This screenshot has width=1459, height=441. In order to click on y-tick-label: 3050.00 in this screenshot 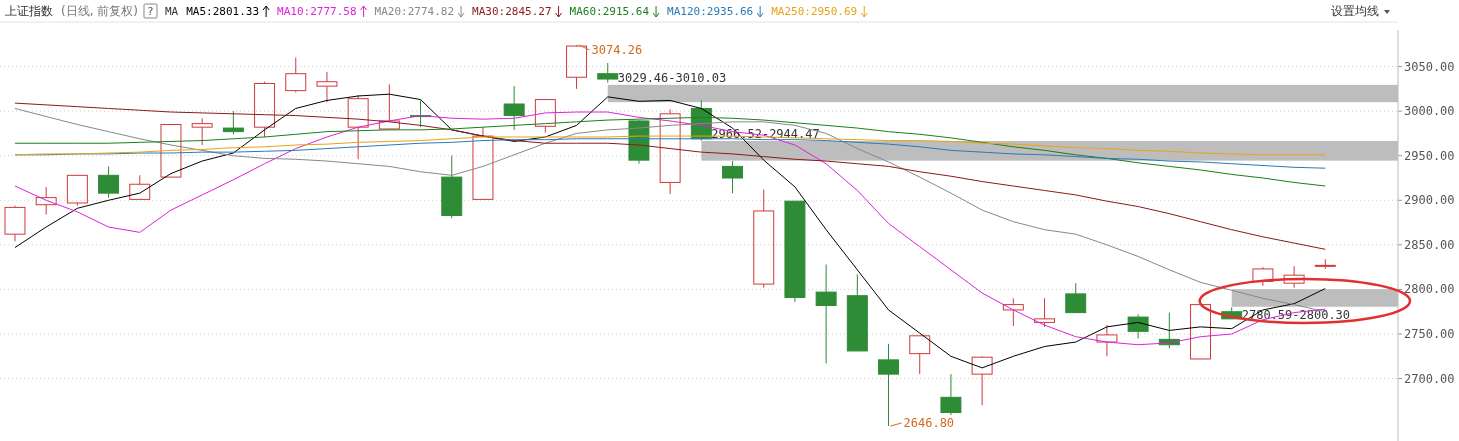, I will do `click(1429, 66)`.